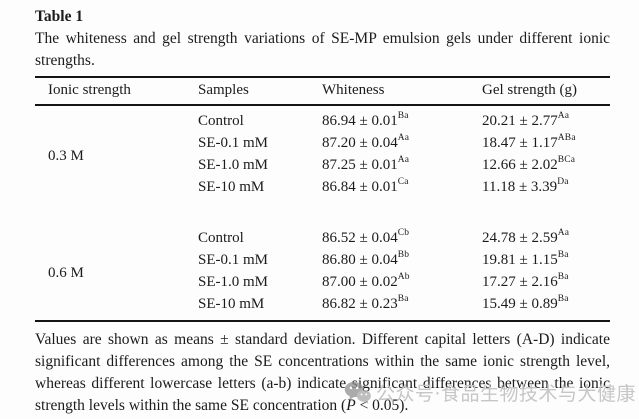 The width and height of the screenshot is (639, 419). I want to click on whiteness-value: 87.20 ± 0.04, so click(360, 143).